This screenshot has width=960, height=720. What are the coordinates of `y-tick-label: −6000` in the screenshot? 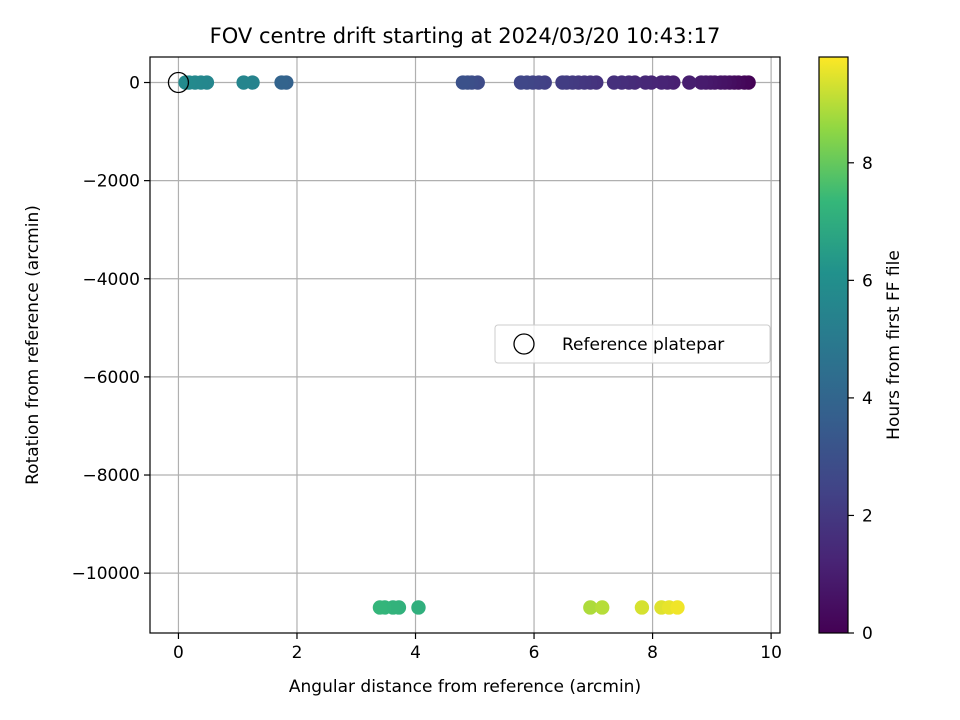 It's located at (111, 378).